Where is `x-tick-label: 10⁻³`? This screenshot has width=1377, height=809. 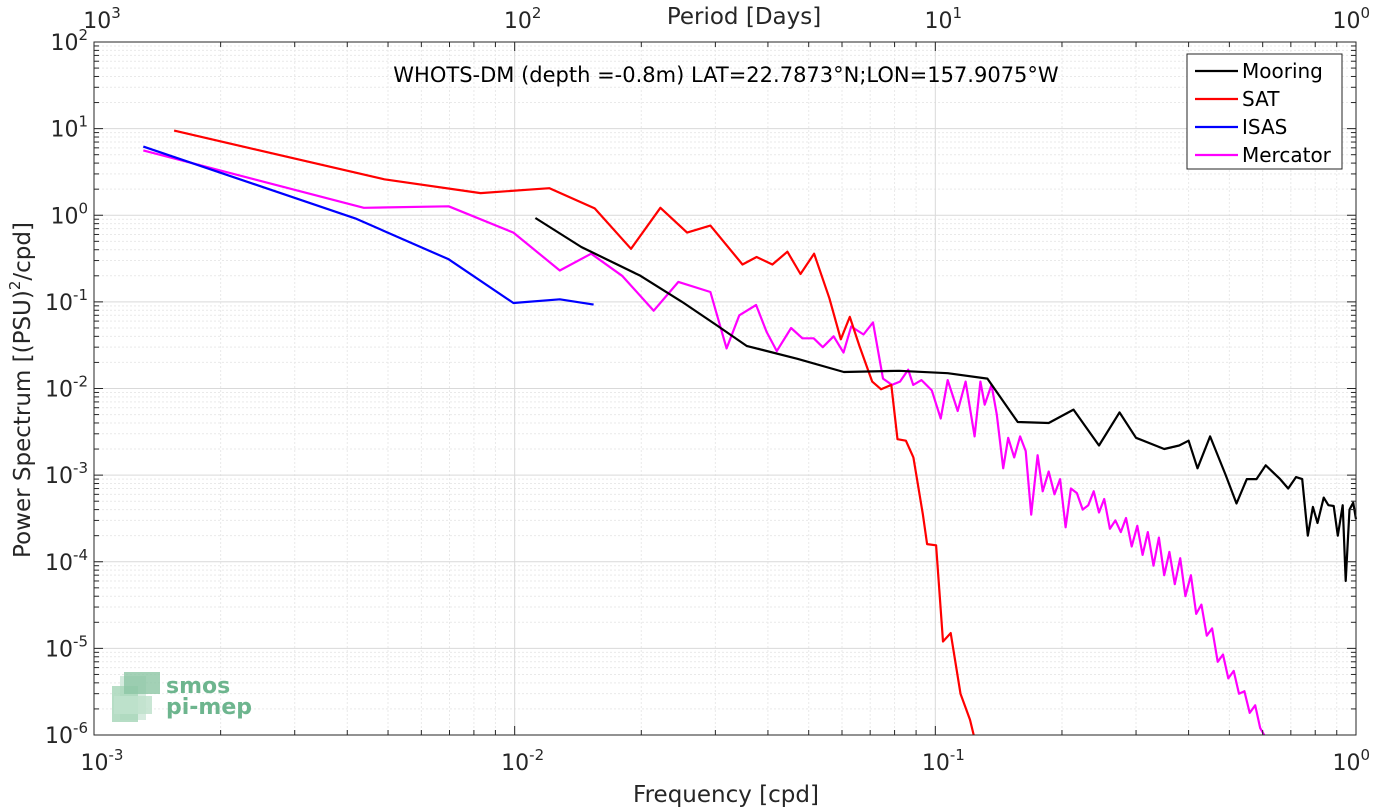 x-tick-label: 10⁻³ is located at coordinates (102, 761).